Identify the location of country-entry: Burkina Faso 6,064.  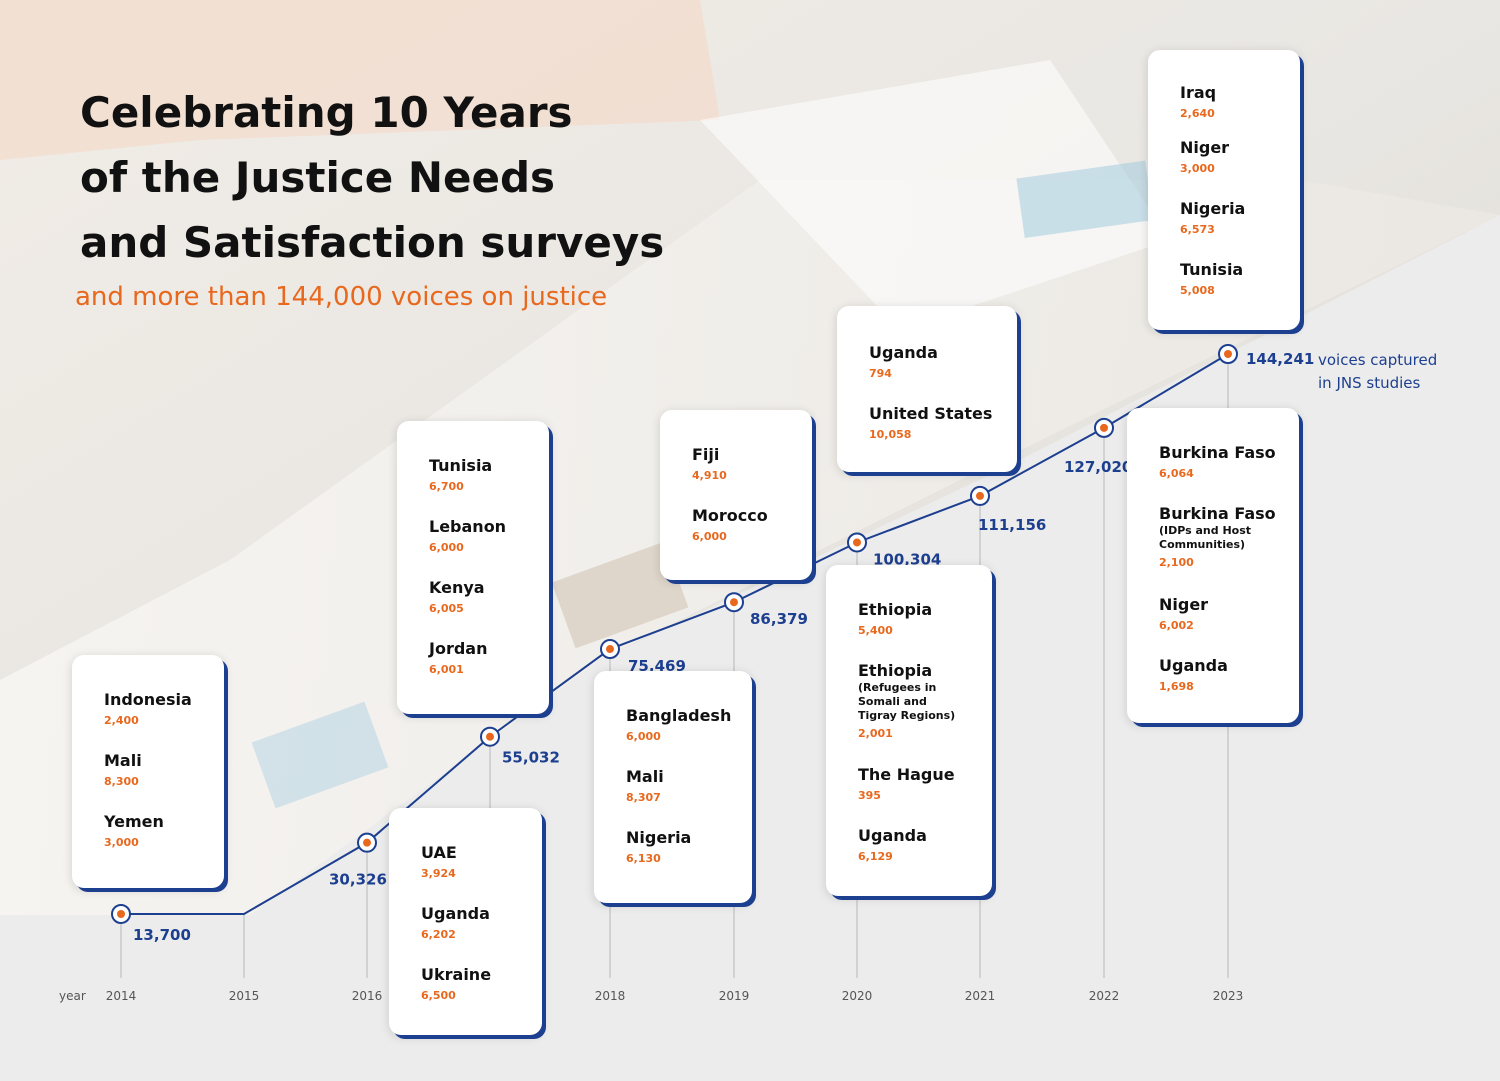
(1224, 462).